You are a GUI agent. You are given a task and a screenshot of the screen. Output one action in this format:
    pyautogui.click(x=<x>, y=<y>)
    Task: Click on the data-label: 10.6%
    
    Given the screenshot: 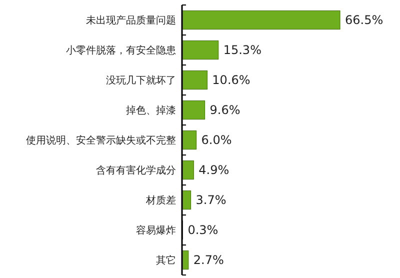 What is the action you would take?
    pyautogui.click(x=231, y=80)
    